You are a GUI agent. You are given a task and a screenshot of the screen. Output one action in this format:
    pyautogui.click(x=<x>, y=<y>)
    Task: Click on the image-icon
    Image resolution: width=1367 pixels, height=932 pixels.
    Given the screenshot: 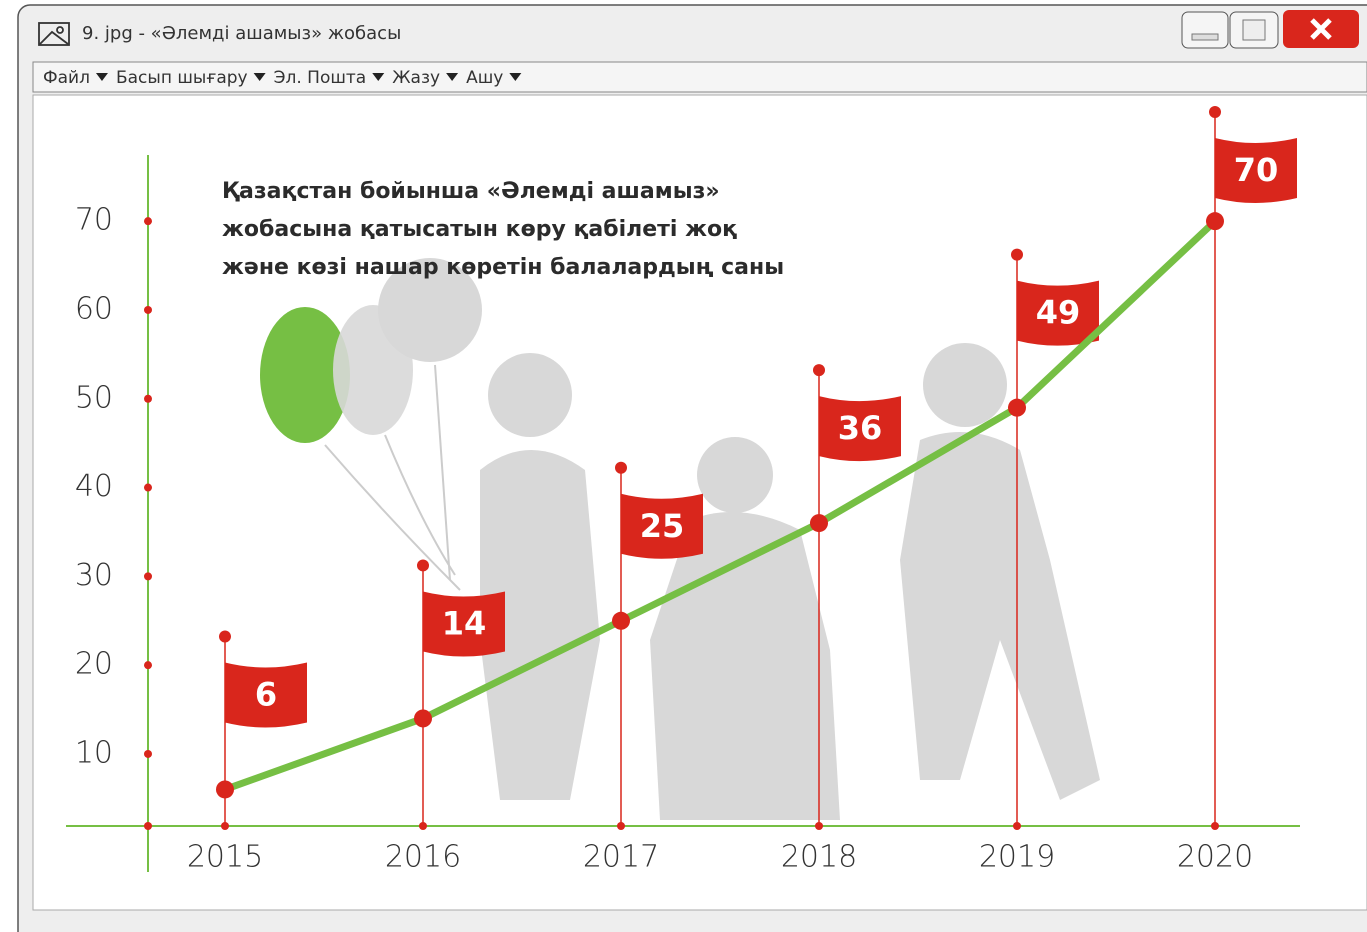 What is the action you would take?
    pyautogui.click(x=54, y=34)
    